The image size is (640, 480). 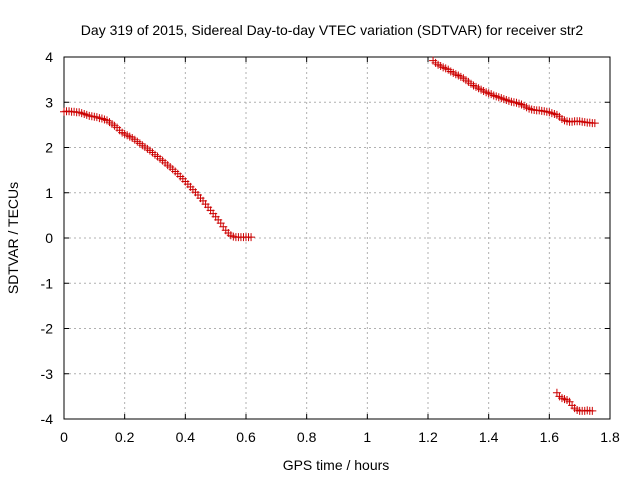 I want to click on x-tick-label: 1, so click(x=367, y=437).